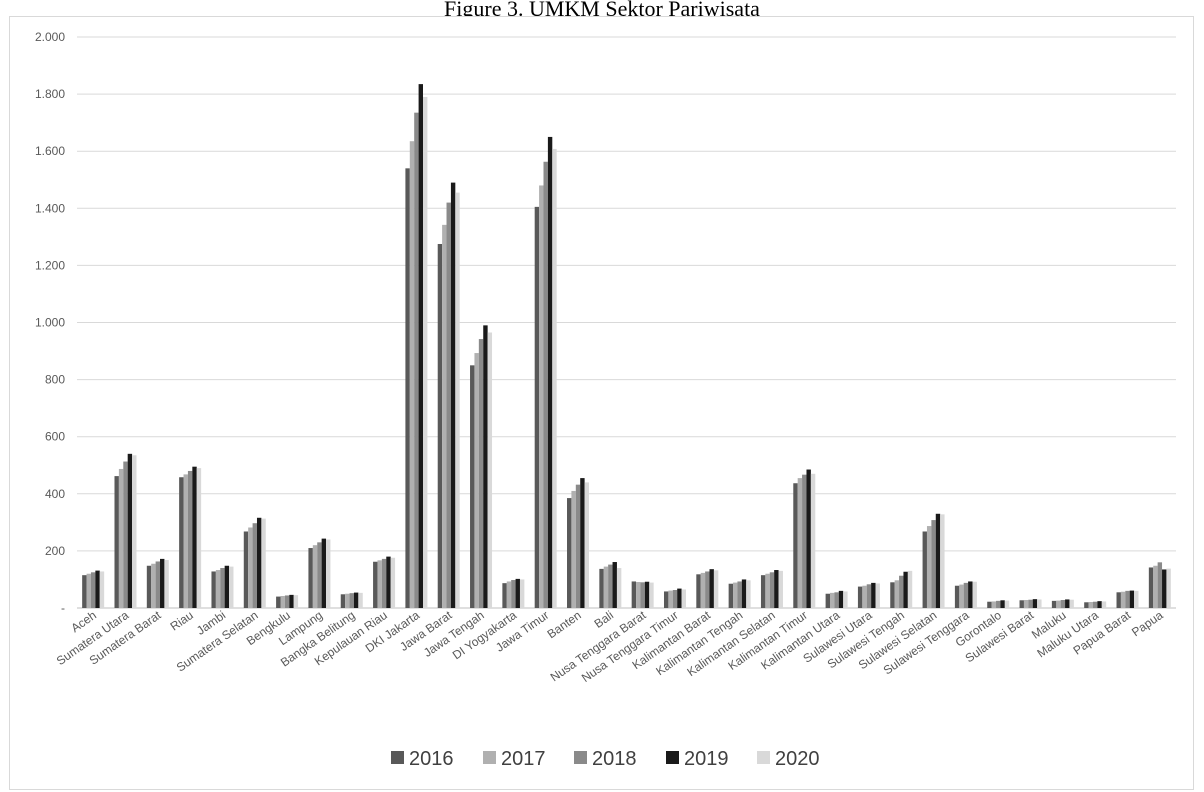 This screenshot has width=1204, height=792. I want to click on x-category-label: Riau, so click(182, 621).